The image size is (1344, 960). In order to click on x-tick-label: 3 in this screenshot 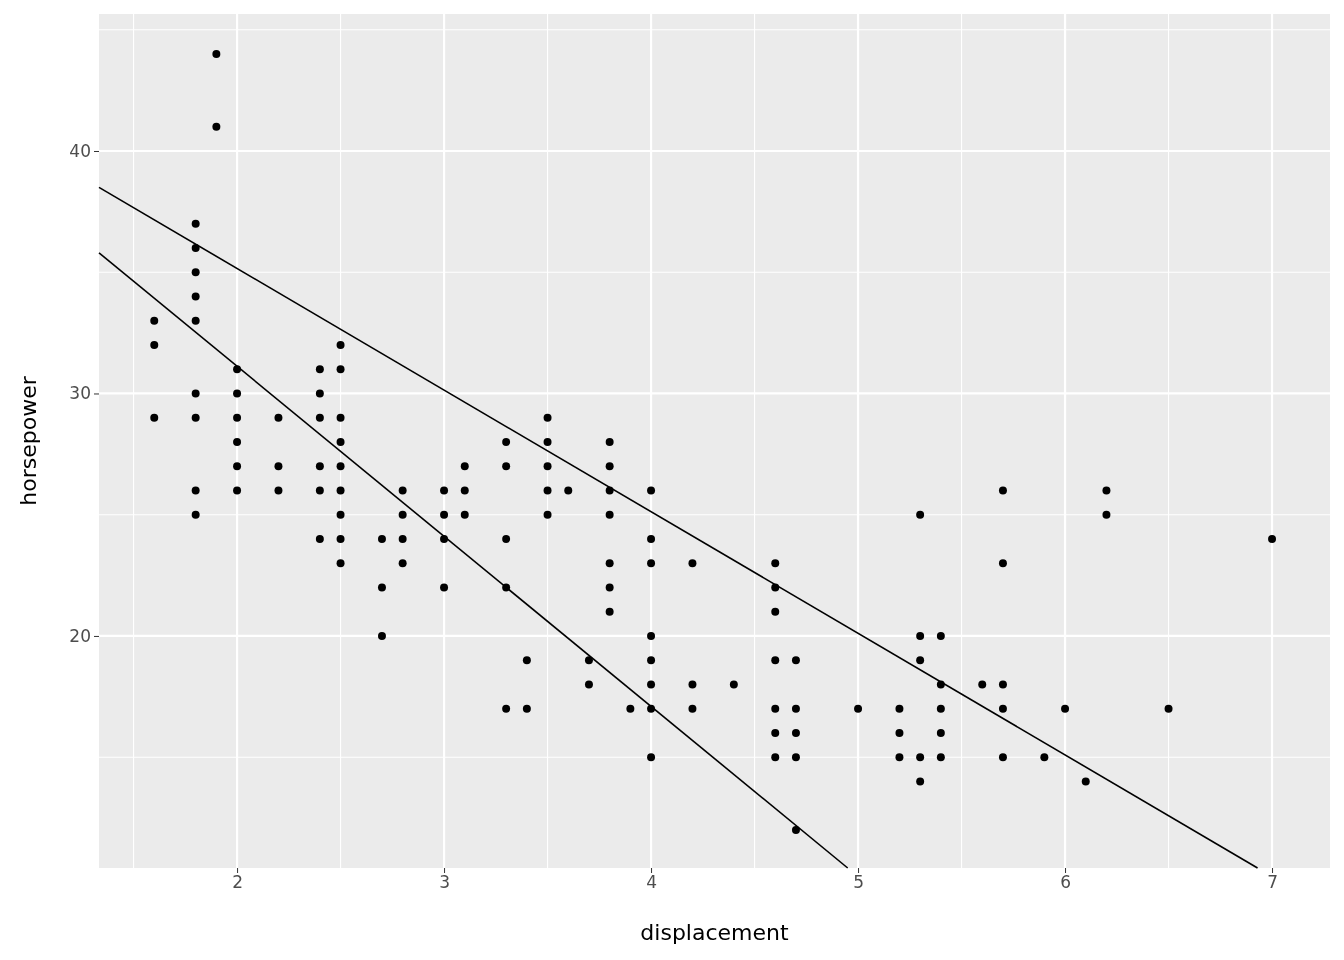, I will do `click(444, 882)`.